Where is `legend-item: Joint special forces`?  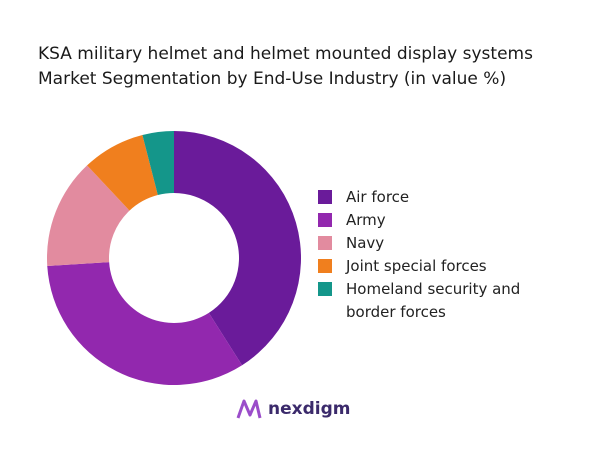 legend-item: Joint special forces is located at coordinates (438, 266).